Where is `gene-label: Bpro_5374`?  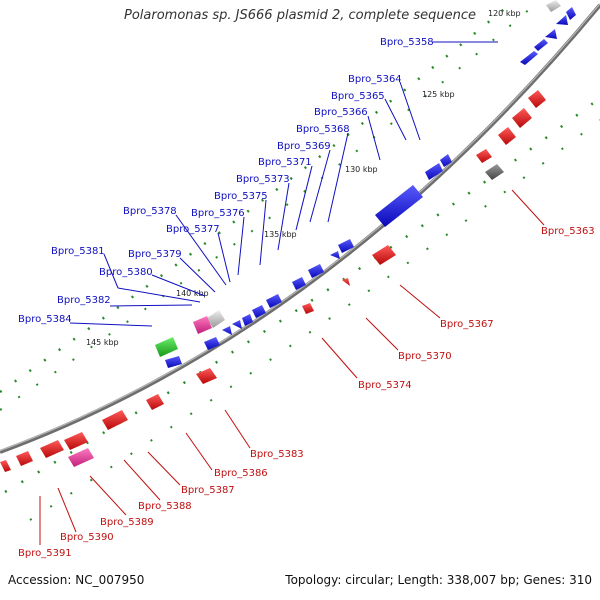 gene-label: Bpro_5374 is located at coordinates (385, 385).